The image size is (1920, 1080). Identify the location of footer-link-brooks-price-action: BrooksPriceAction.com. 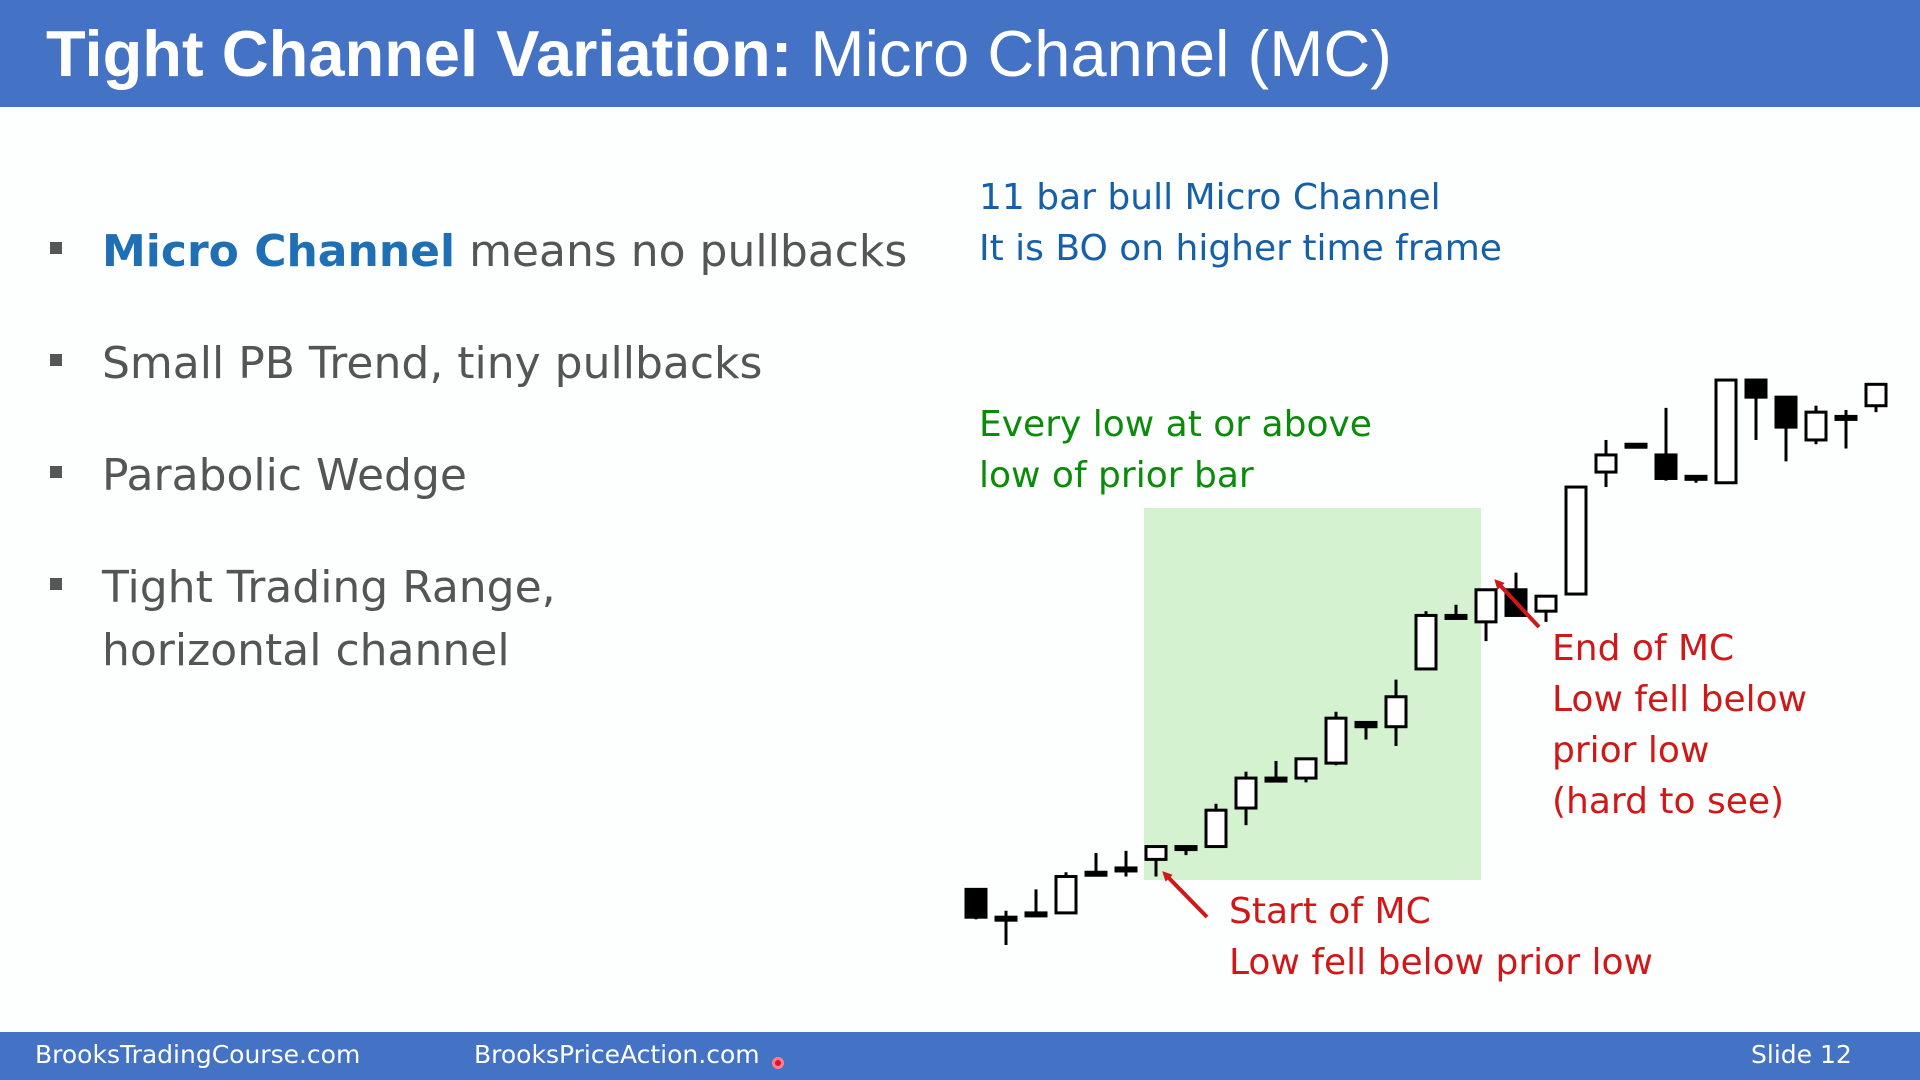
(617, 1054).